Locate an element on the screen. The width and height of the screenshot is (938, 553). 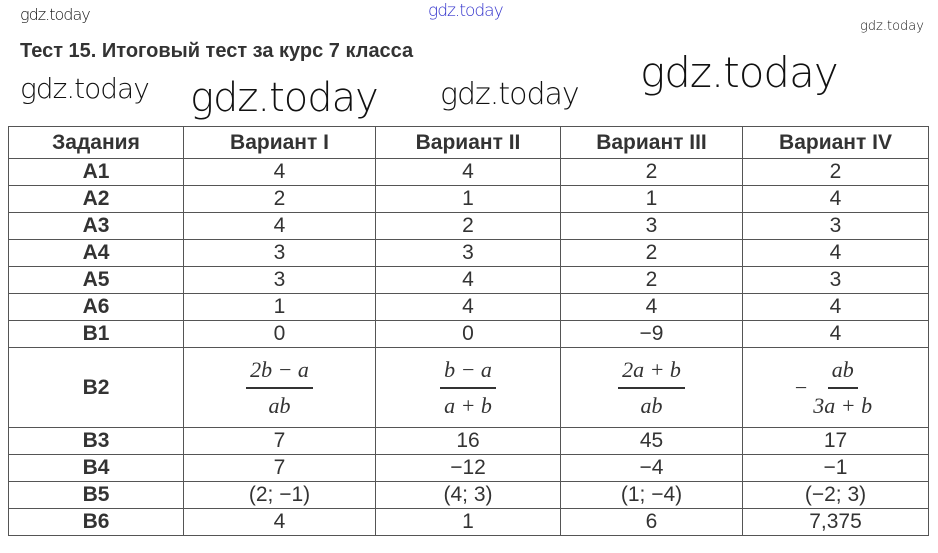
table-row: A3 4 2 3 3 is located at coordinates (468, 226).